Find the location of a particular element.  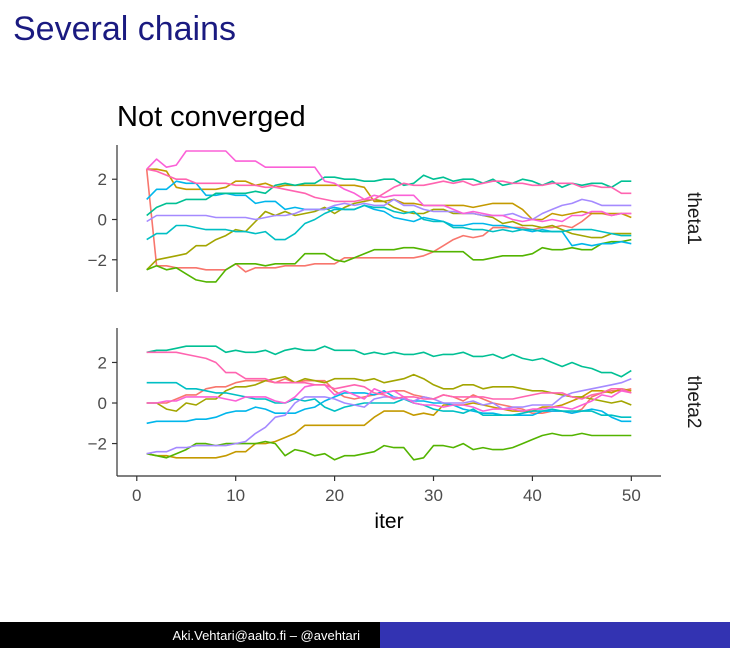

x-tick-label: 10 is located at coordinates (235, 495).